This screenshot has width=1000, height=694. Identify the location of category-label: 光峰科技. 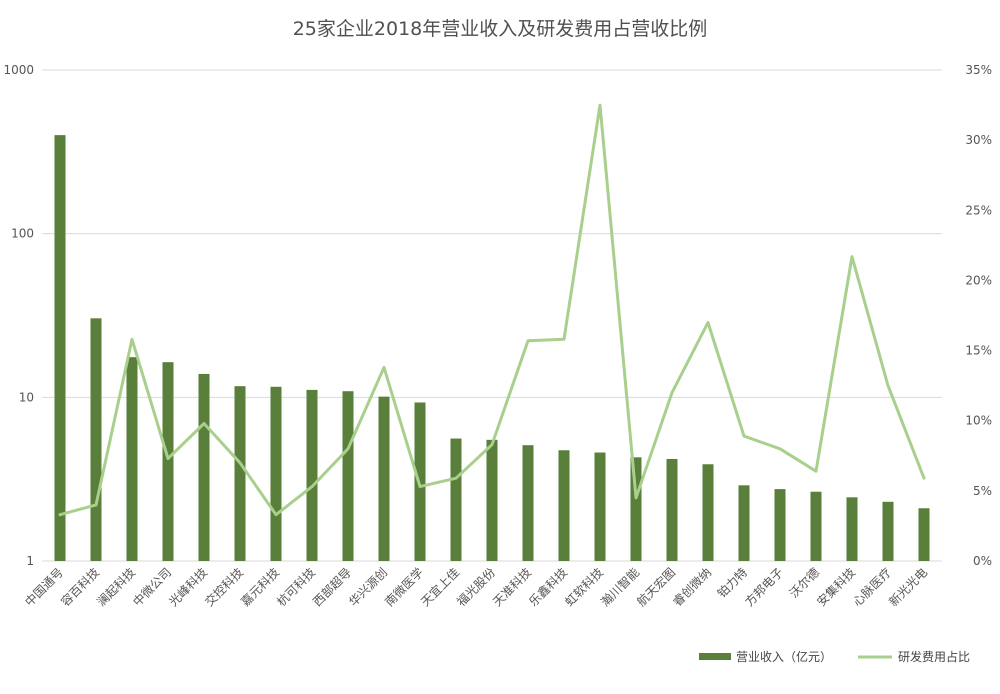
(188, 587).